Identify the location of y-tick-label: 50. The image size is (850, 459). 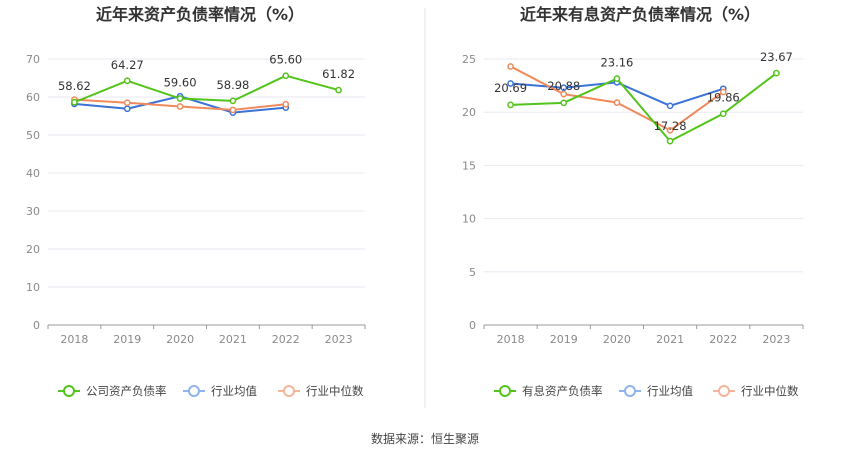
(33, 135).